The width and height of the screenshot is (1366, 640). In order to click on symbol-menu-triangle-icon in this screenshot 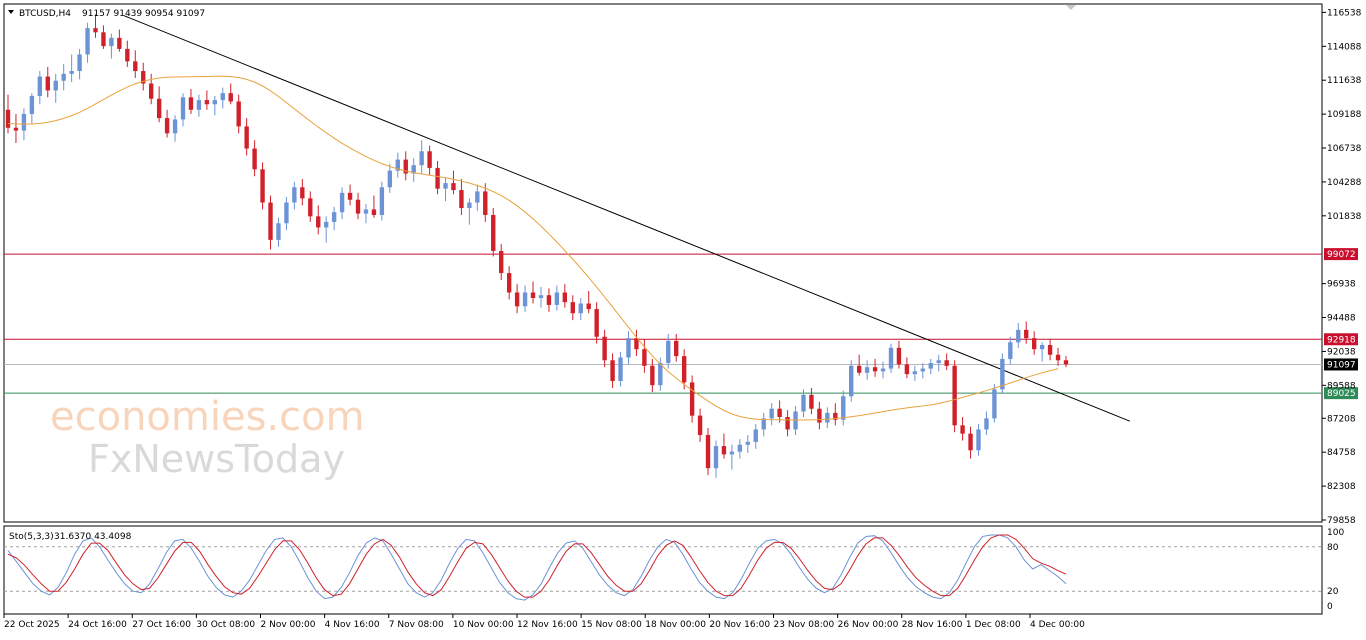, I will do `click(11, 12)`.